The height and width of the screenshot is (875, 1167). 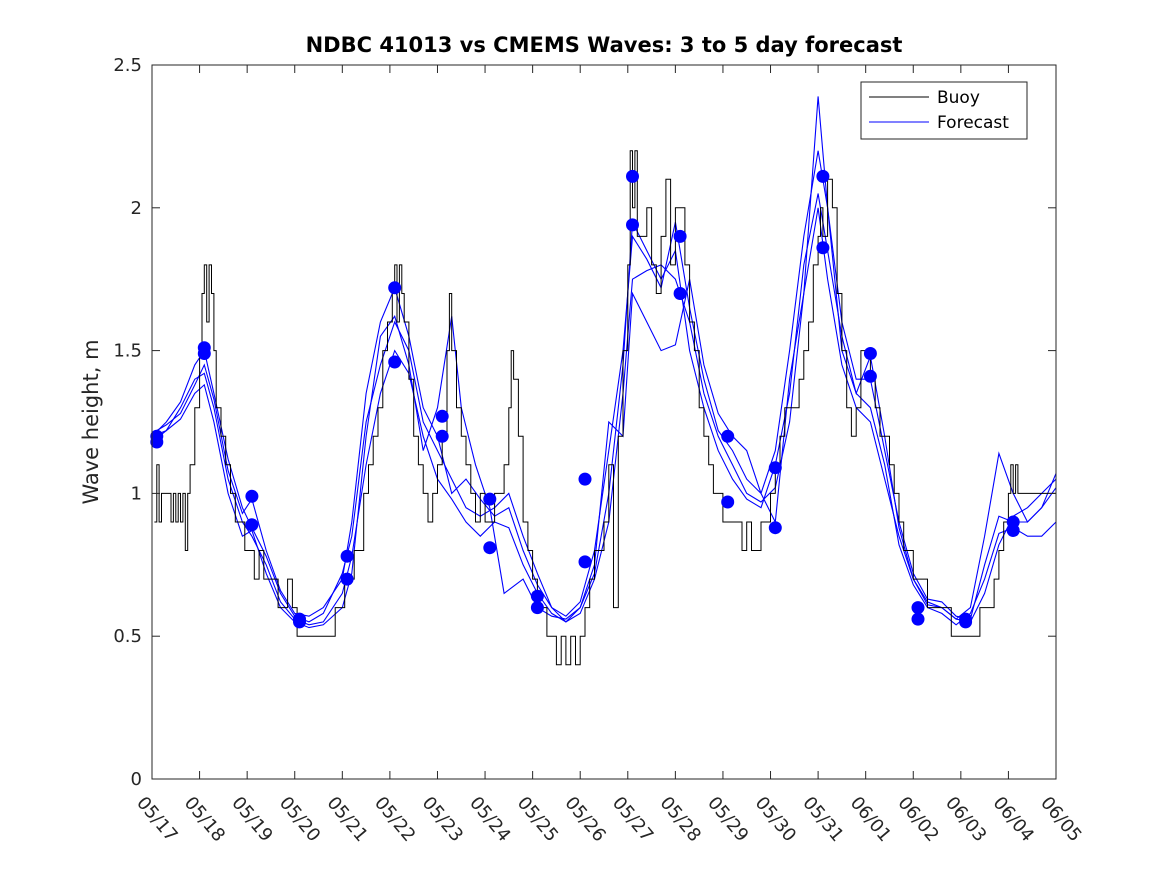 I want to click on legend: Buoy Forecast, so click(x=944, y=110).